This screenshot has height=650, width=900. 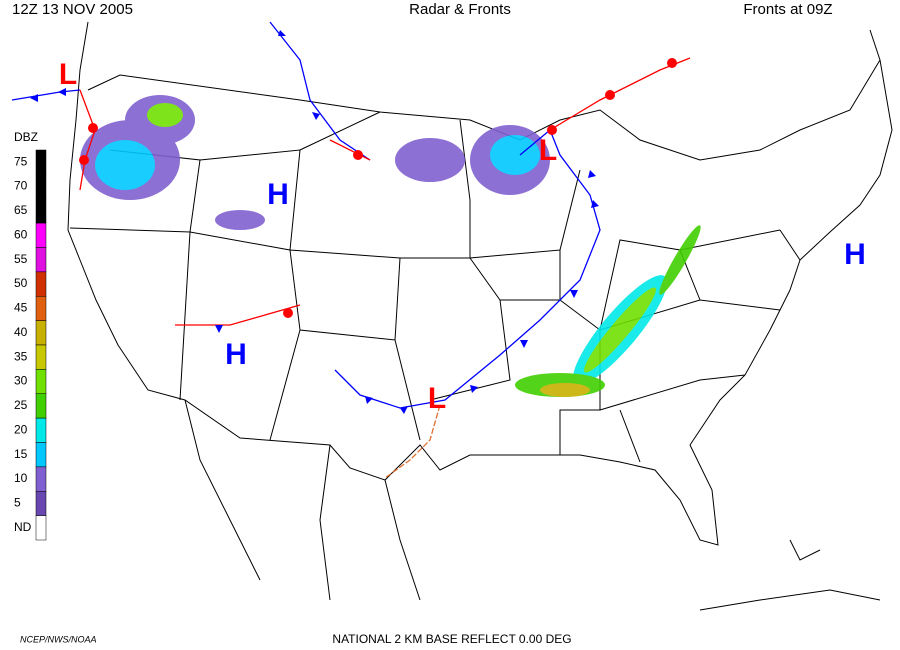 I want to click on legend-label: 45, so click(x=21, y=308).